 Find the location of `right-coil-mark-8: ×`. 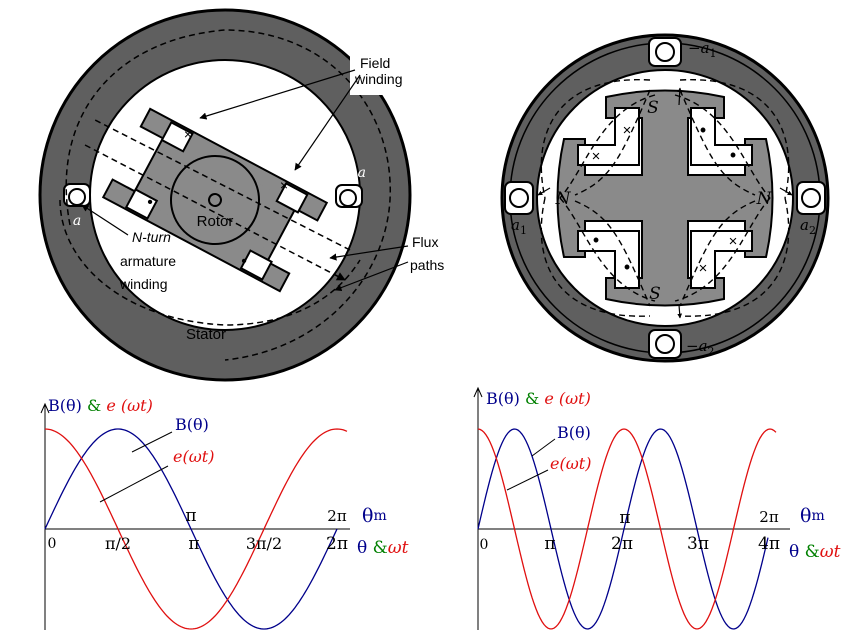

right-coil-mark-8: × is located at coordinates (703, 268).